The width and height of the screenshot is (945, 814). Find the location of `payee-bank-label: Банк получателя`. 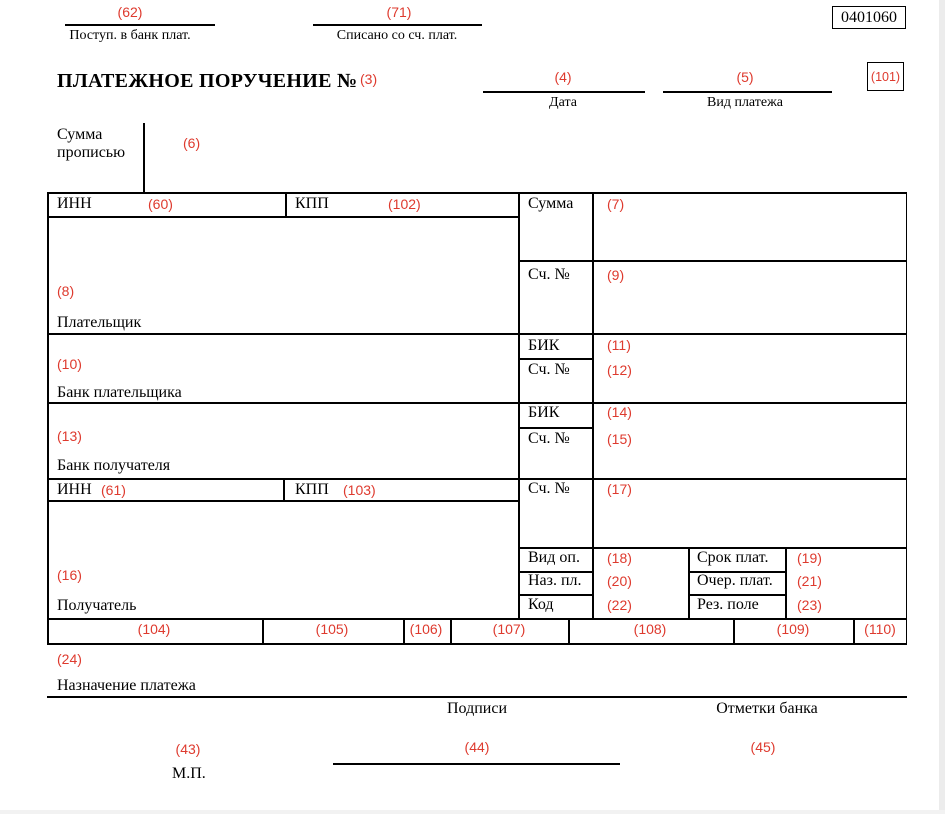

payee-bank-label: Банк получателя is located at coordinates (114, 465).